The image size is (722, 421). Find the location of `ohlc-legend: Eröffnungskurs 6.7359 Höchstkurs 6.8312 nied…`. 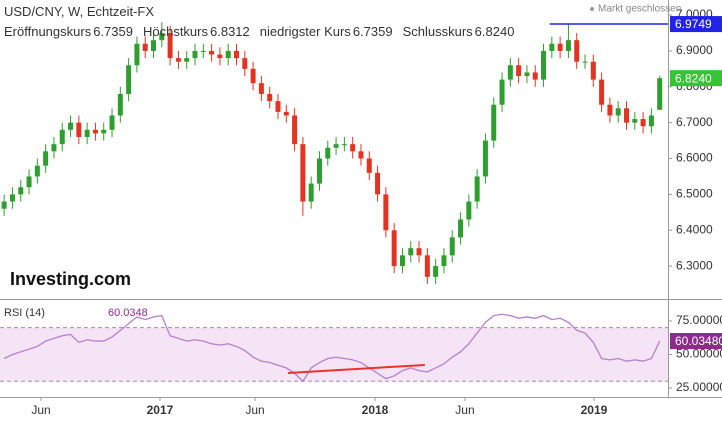

ohlc-legend: Eröffnungskurs 6.7359 Höchstkurs 6.8312 nied… is located at coordinates (264, 32).